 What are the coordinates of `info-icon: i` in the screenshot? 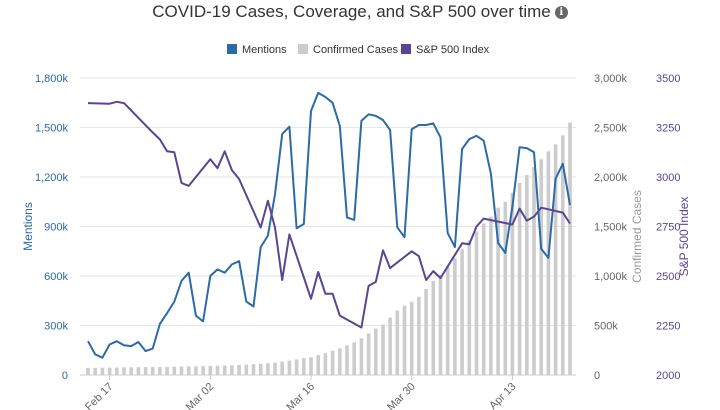 It's located at (561, 12).